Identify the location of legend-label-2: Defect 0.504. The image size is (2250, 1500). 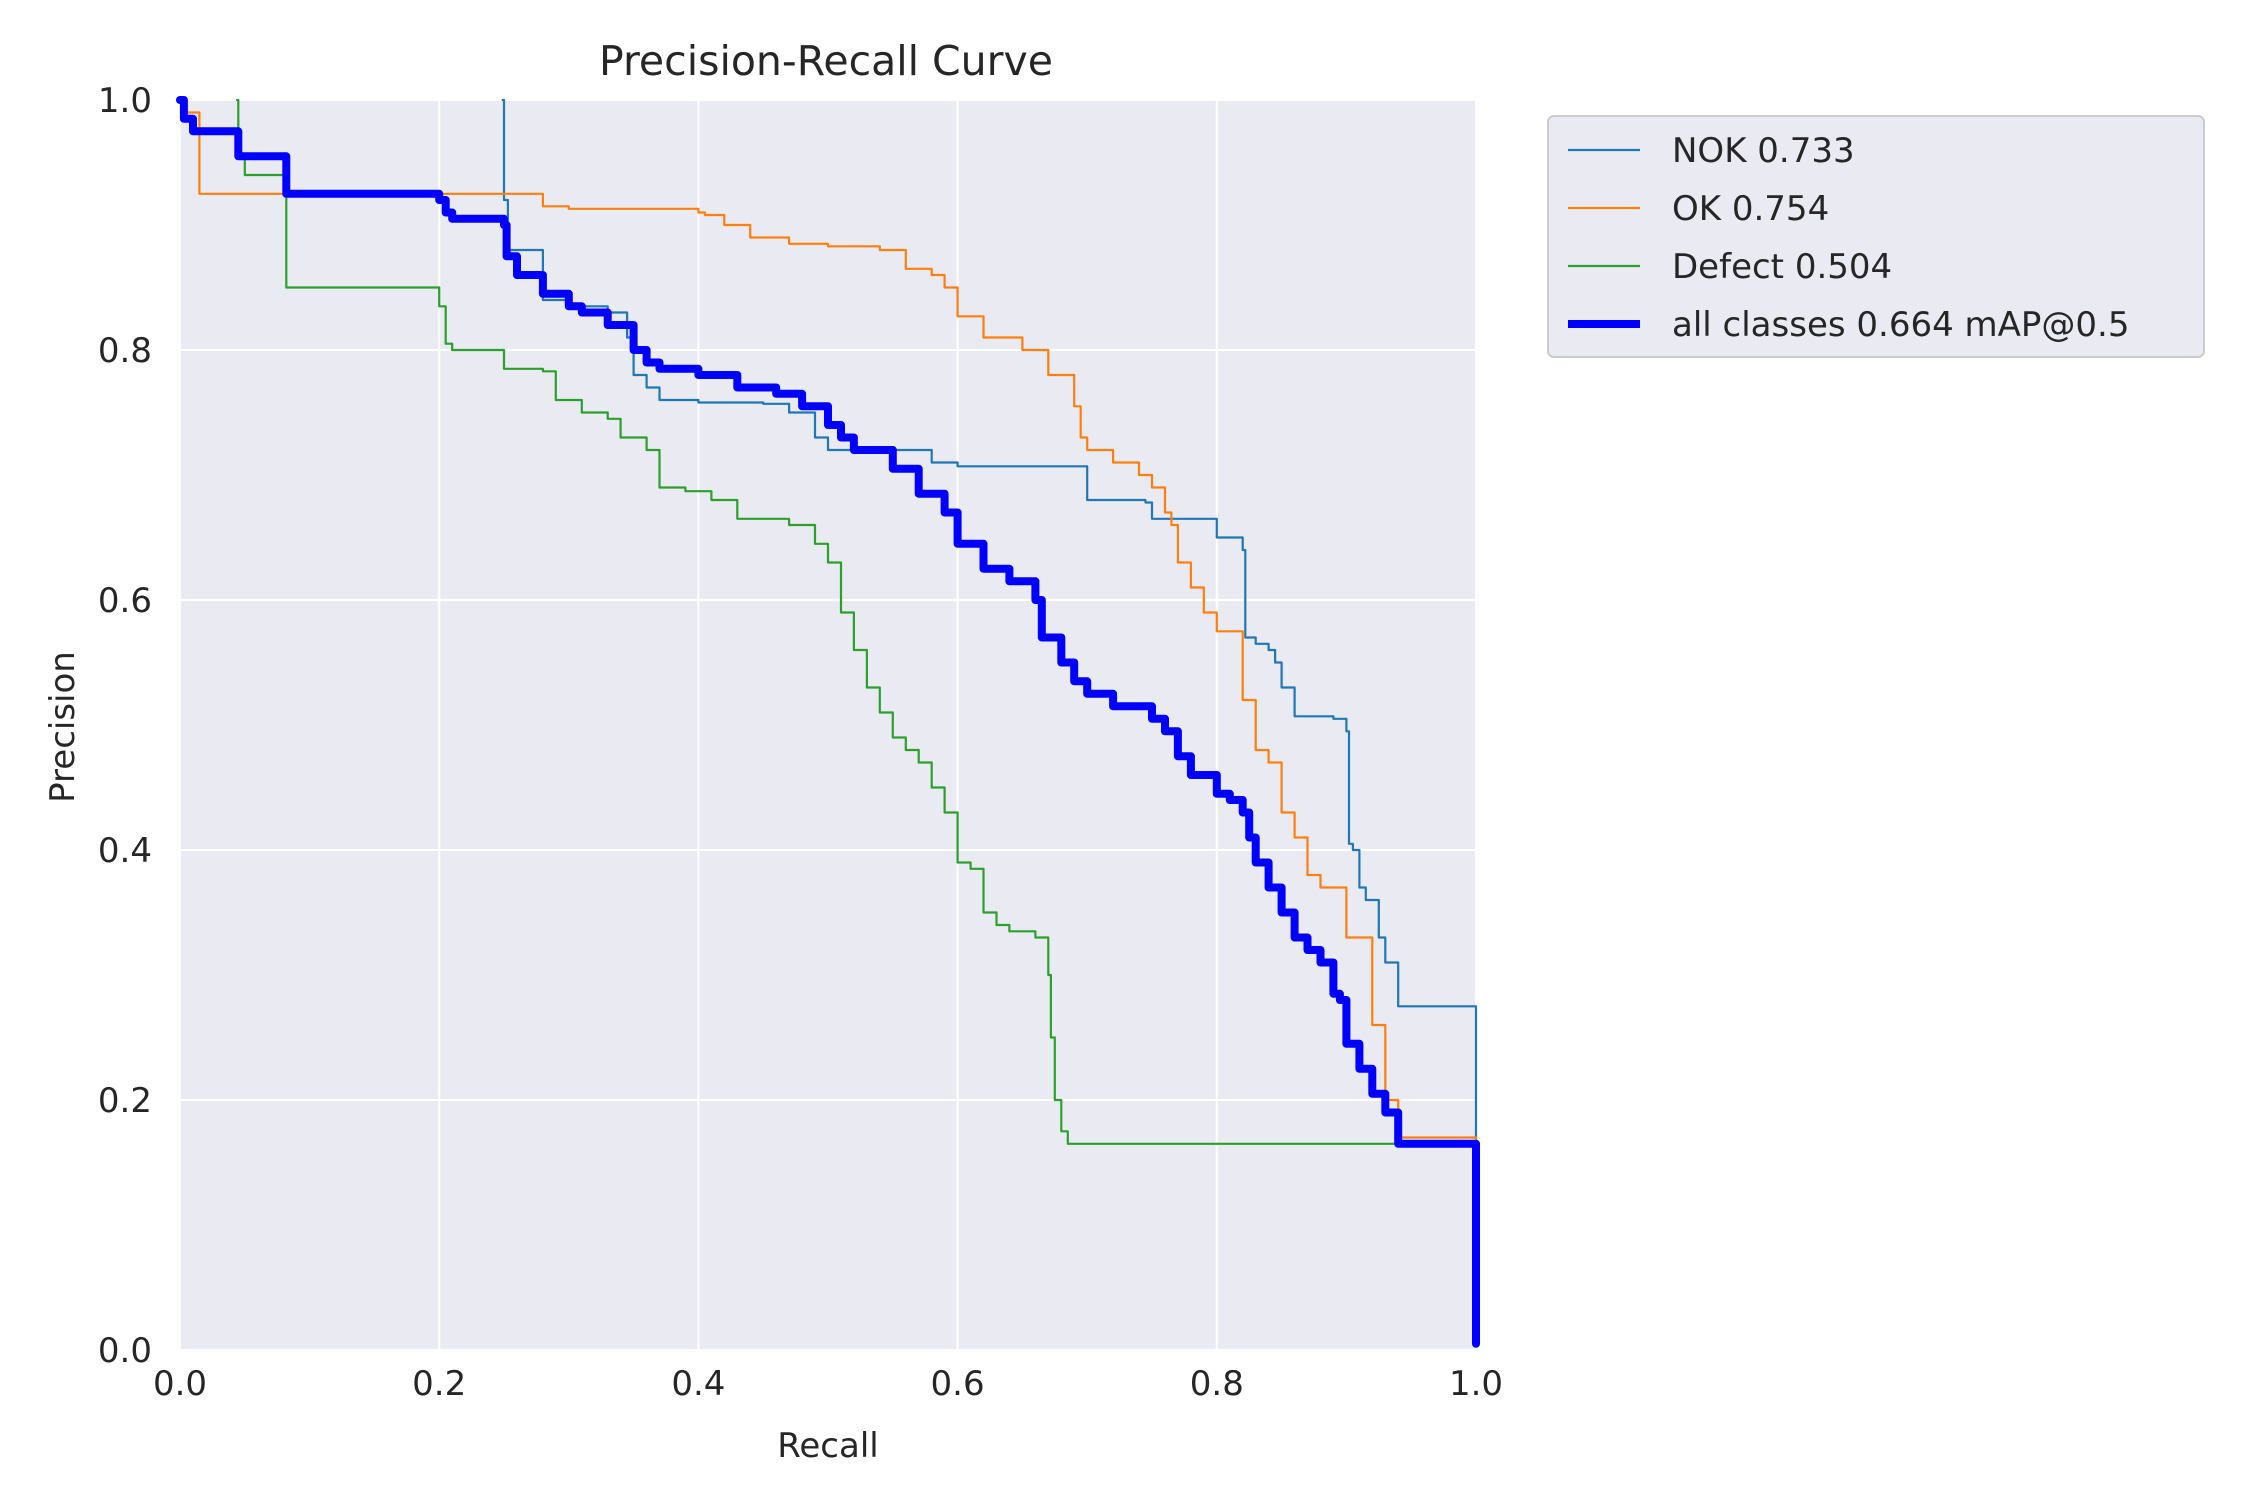
(1782, 267).